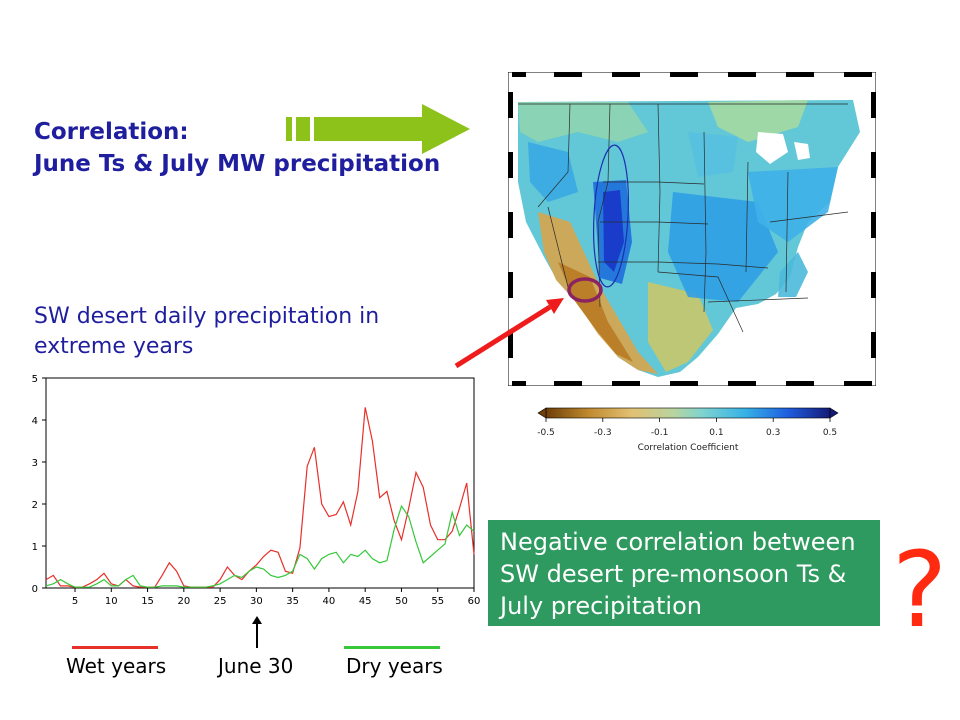 This screenshot has width=960, height=720. Describe the element at coordinates (116, 666) in the screenshot. I see `wet-years-legend-label: Wet years` at that location.